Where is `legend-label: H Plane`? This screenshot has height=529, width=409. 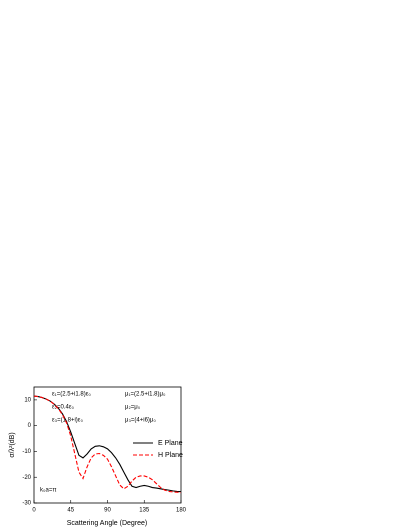 legend-label: H Plane is located at coordinates (170, 455).